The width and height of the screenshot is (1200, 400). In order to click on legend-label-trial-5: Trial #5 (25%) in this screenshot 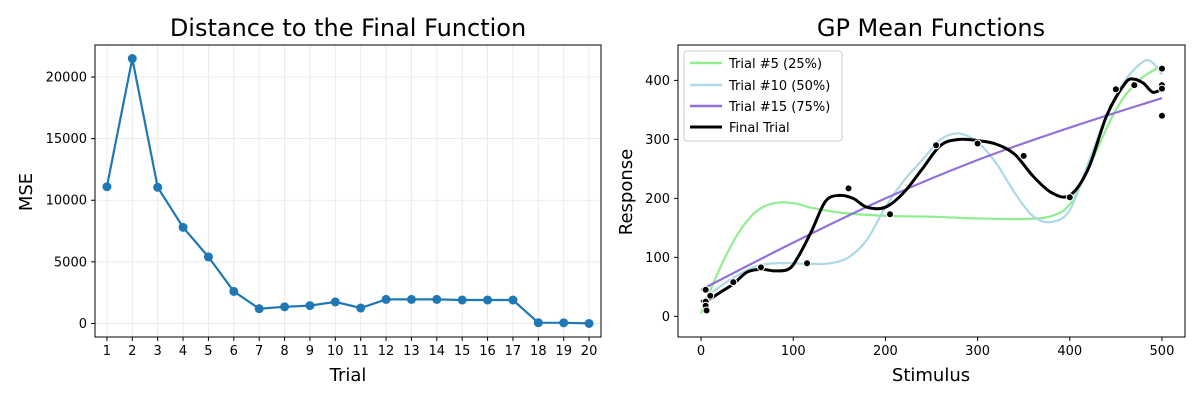, I will do `click(775, 64)`.